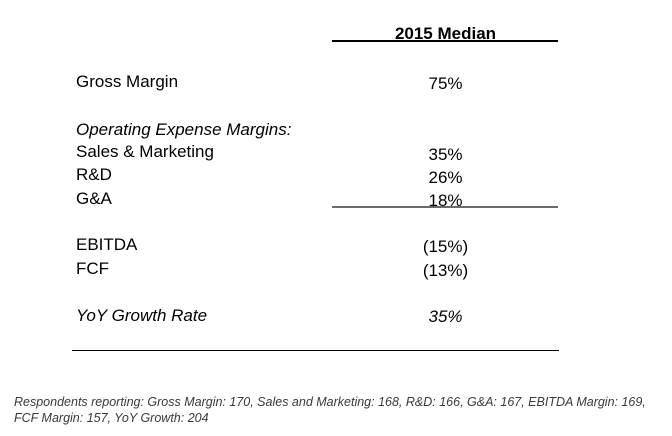 The width and height of the screenshot is (672, 436). What do you see at coordinates (445, 246) in the screenshot?
I see `row-value-ebitda: (15%)` at bounding box center [445, 246].